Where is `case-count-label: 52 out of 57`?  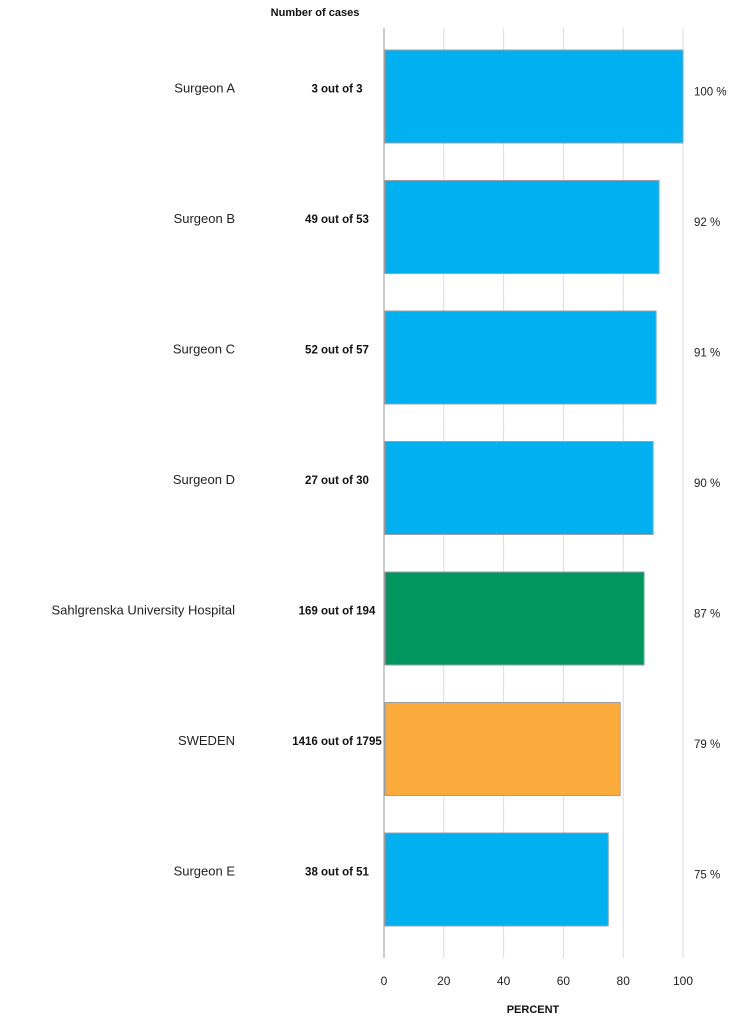 case-count-label: 52 out of 57 is located at coordinates (337, 351).